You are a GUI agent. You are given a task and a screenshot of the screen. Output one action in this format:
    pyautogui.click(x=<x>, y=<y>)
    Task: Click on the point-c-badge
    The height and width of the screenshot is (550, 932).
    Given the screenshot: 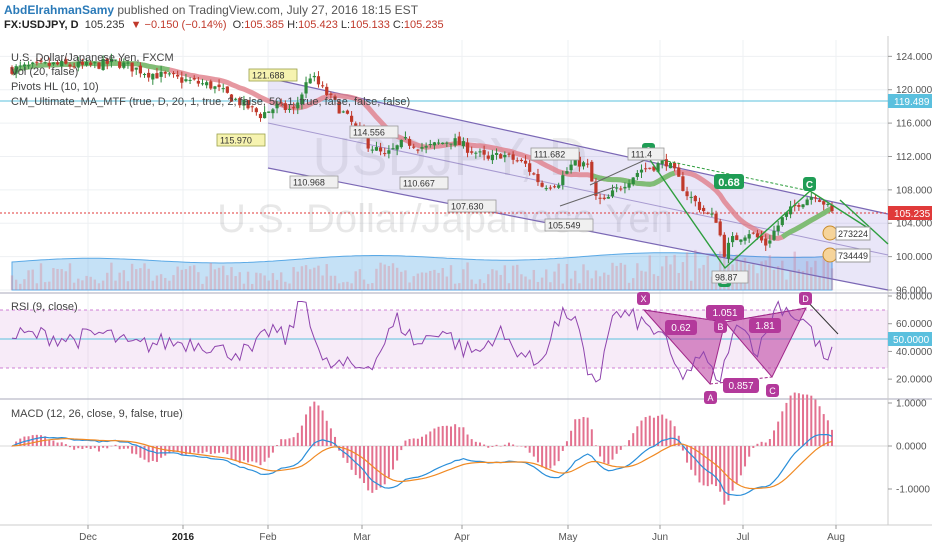 What is the action you would take?
    pyautogui.click(x=809, y=184)
    